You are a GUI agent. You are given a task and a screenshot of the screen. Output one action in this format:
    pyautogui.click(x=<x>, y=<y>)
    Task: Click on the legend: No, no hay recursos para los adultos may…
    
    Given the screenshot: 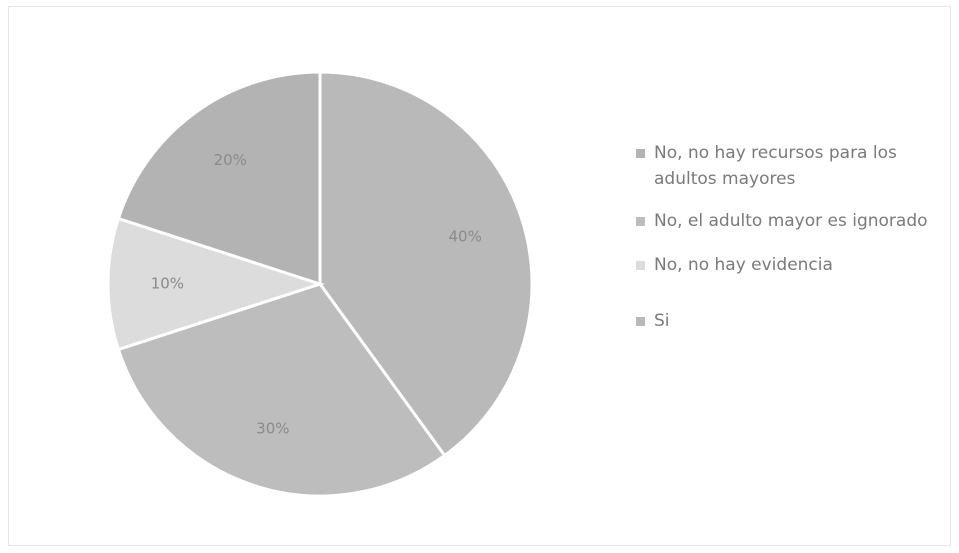 What is the action you would take?
    pyautogui.click(x=791, y=237)
    